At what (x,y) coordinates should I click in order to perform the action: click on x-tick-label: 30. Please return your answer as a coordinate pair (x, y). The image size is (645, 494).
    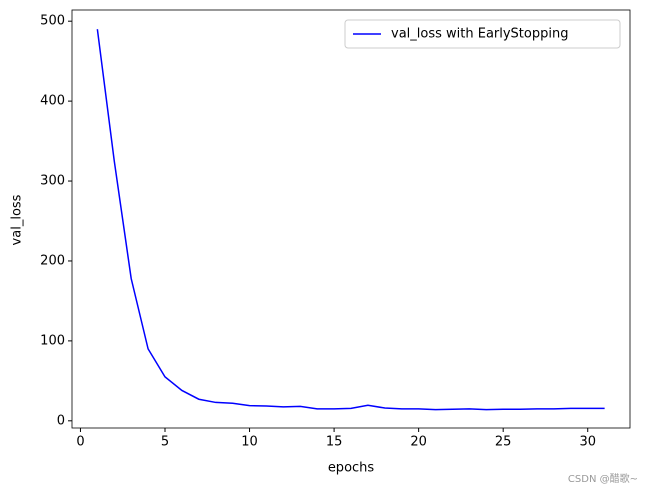
    Looking at the image, I should click on (587, 442).